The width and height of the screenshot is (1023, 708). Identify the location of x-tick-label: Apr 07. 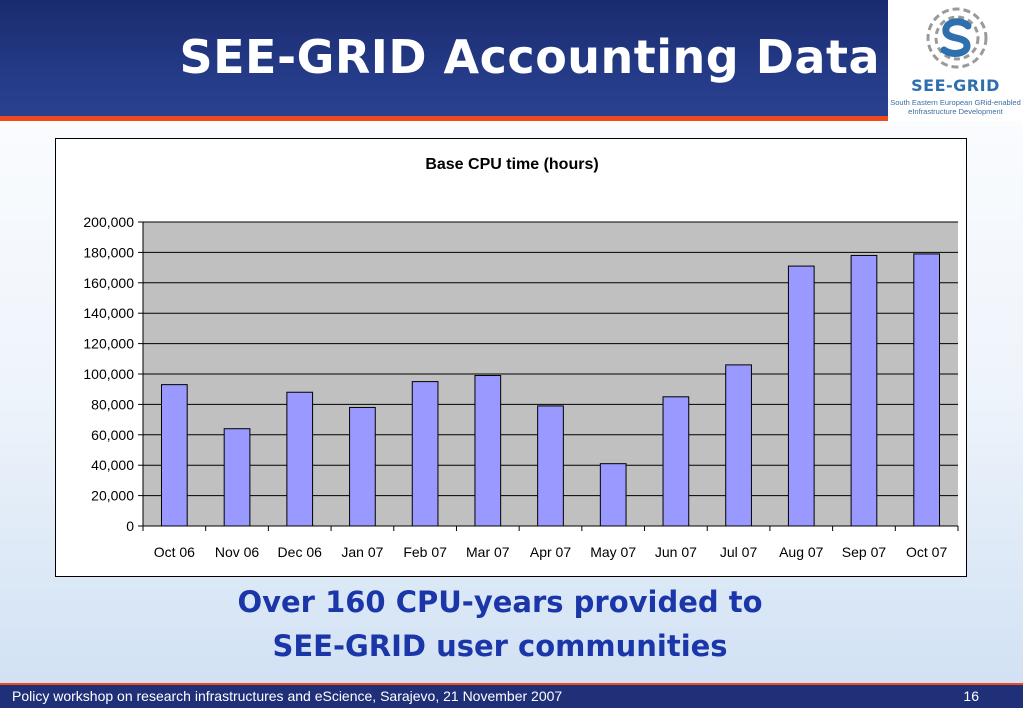
(550, 552).